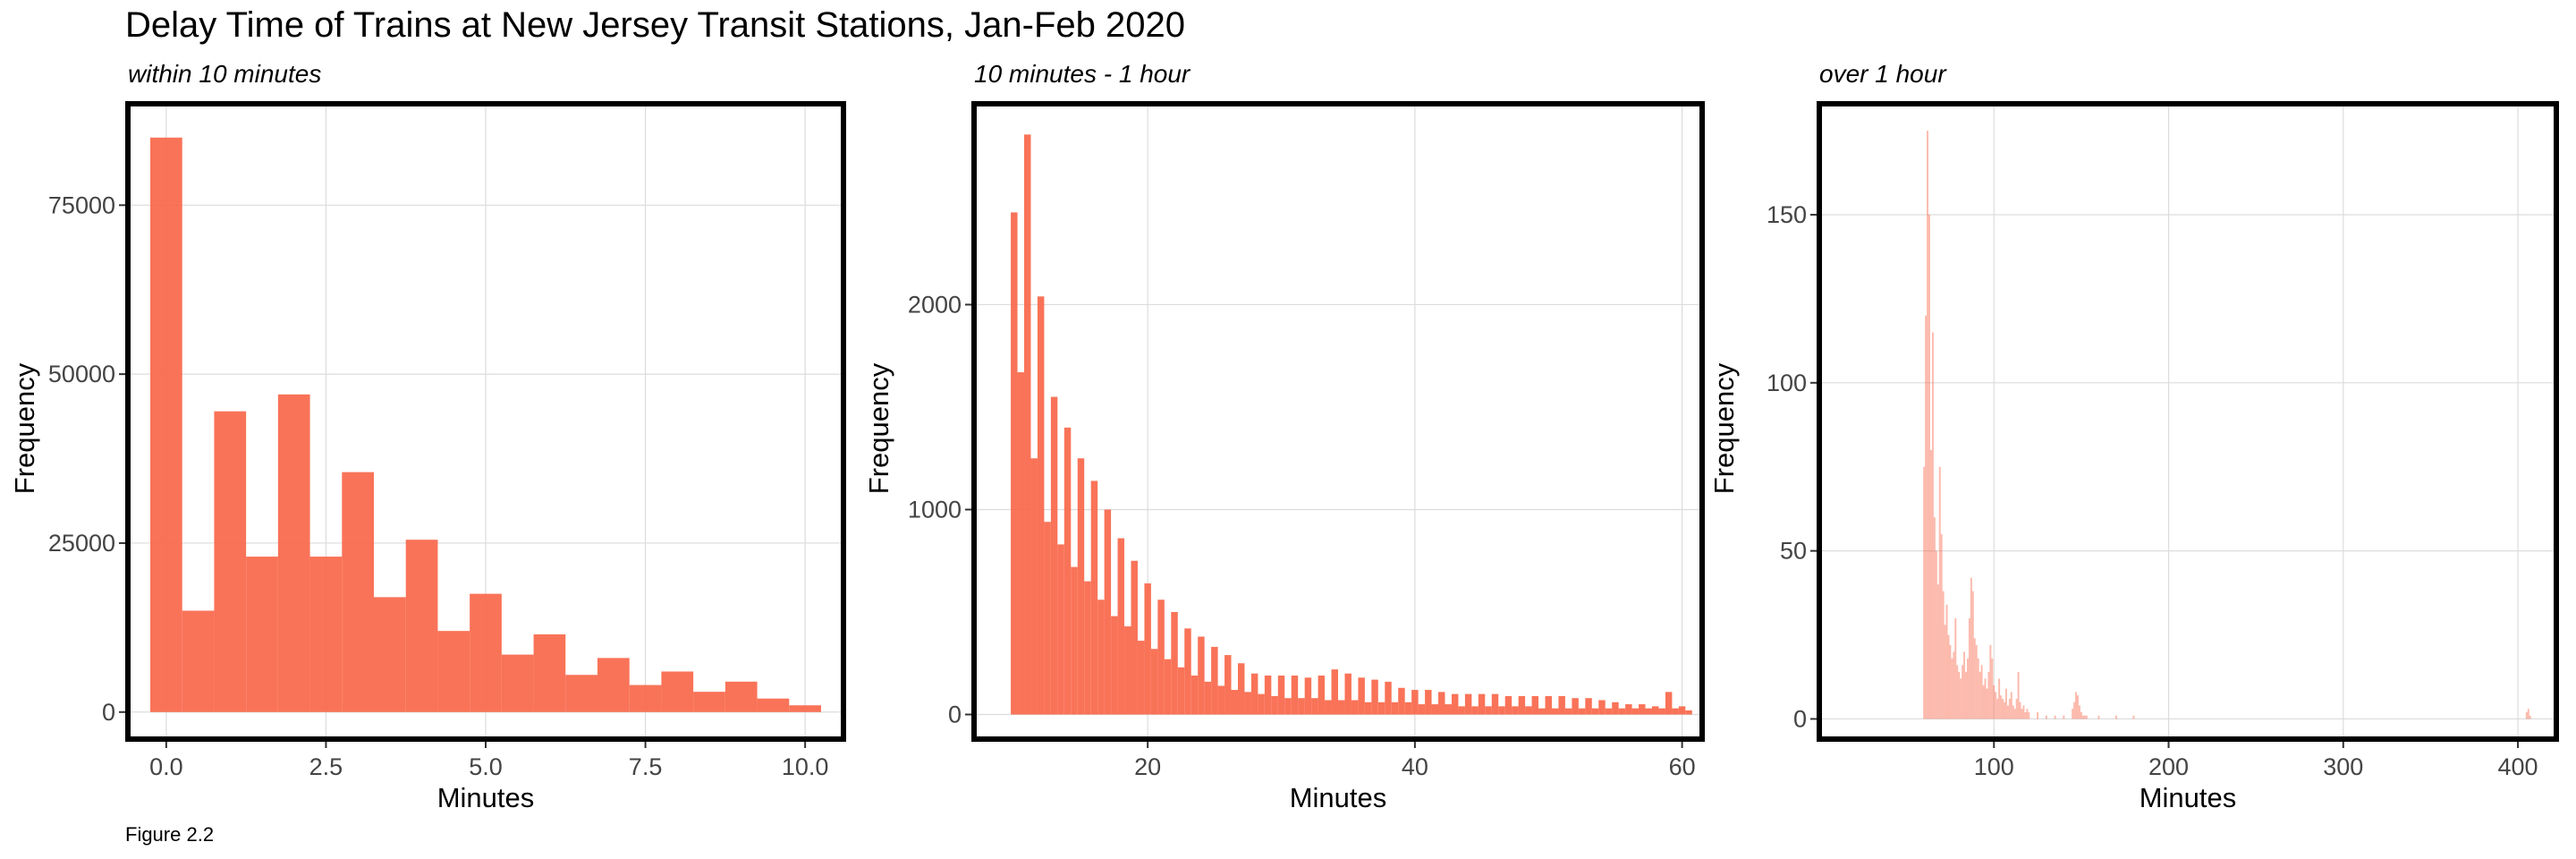 The width and height of the screenshot is (2576, 859). Describe the element at coordinates (1147, 766) in the screenshot. I see `chart-2-x-tick-label: 20` at that location.